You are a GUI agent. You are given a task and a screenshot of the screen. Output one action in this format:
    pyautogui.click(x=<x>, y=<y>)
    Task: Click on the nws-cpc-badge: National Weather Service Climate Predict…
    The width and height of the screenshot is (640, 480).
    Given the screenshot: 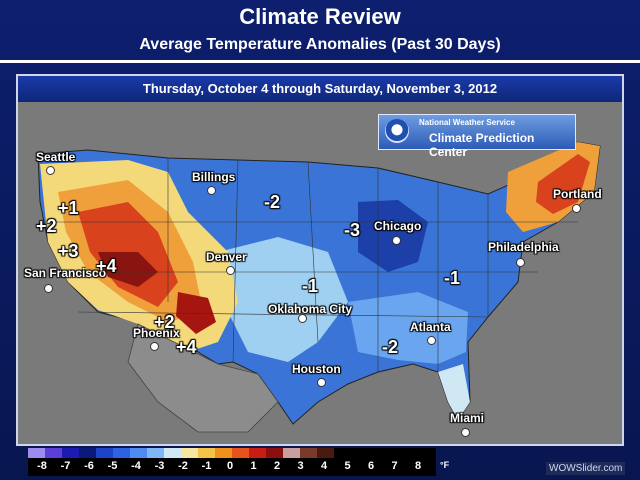 What is the action you would take?
    pyautogui.click(x=477, y=136)
    